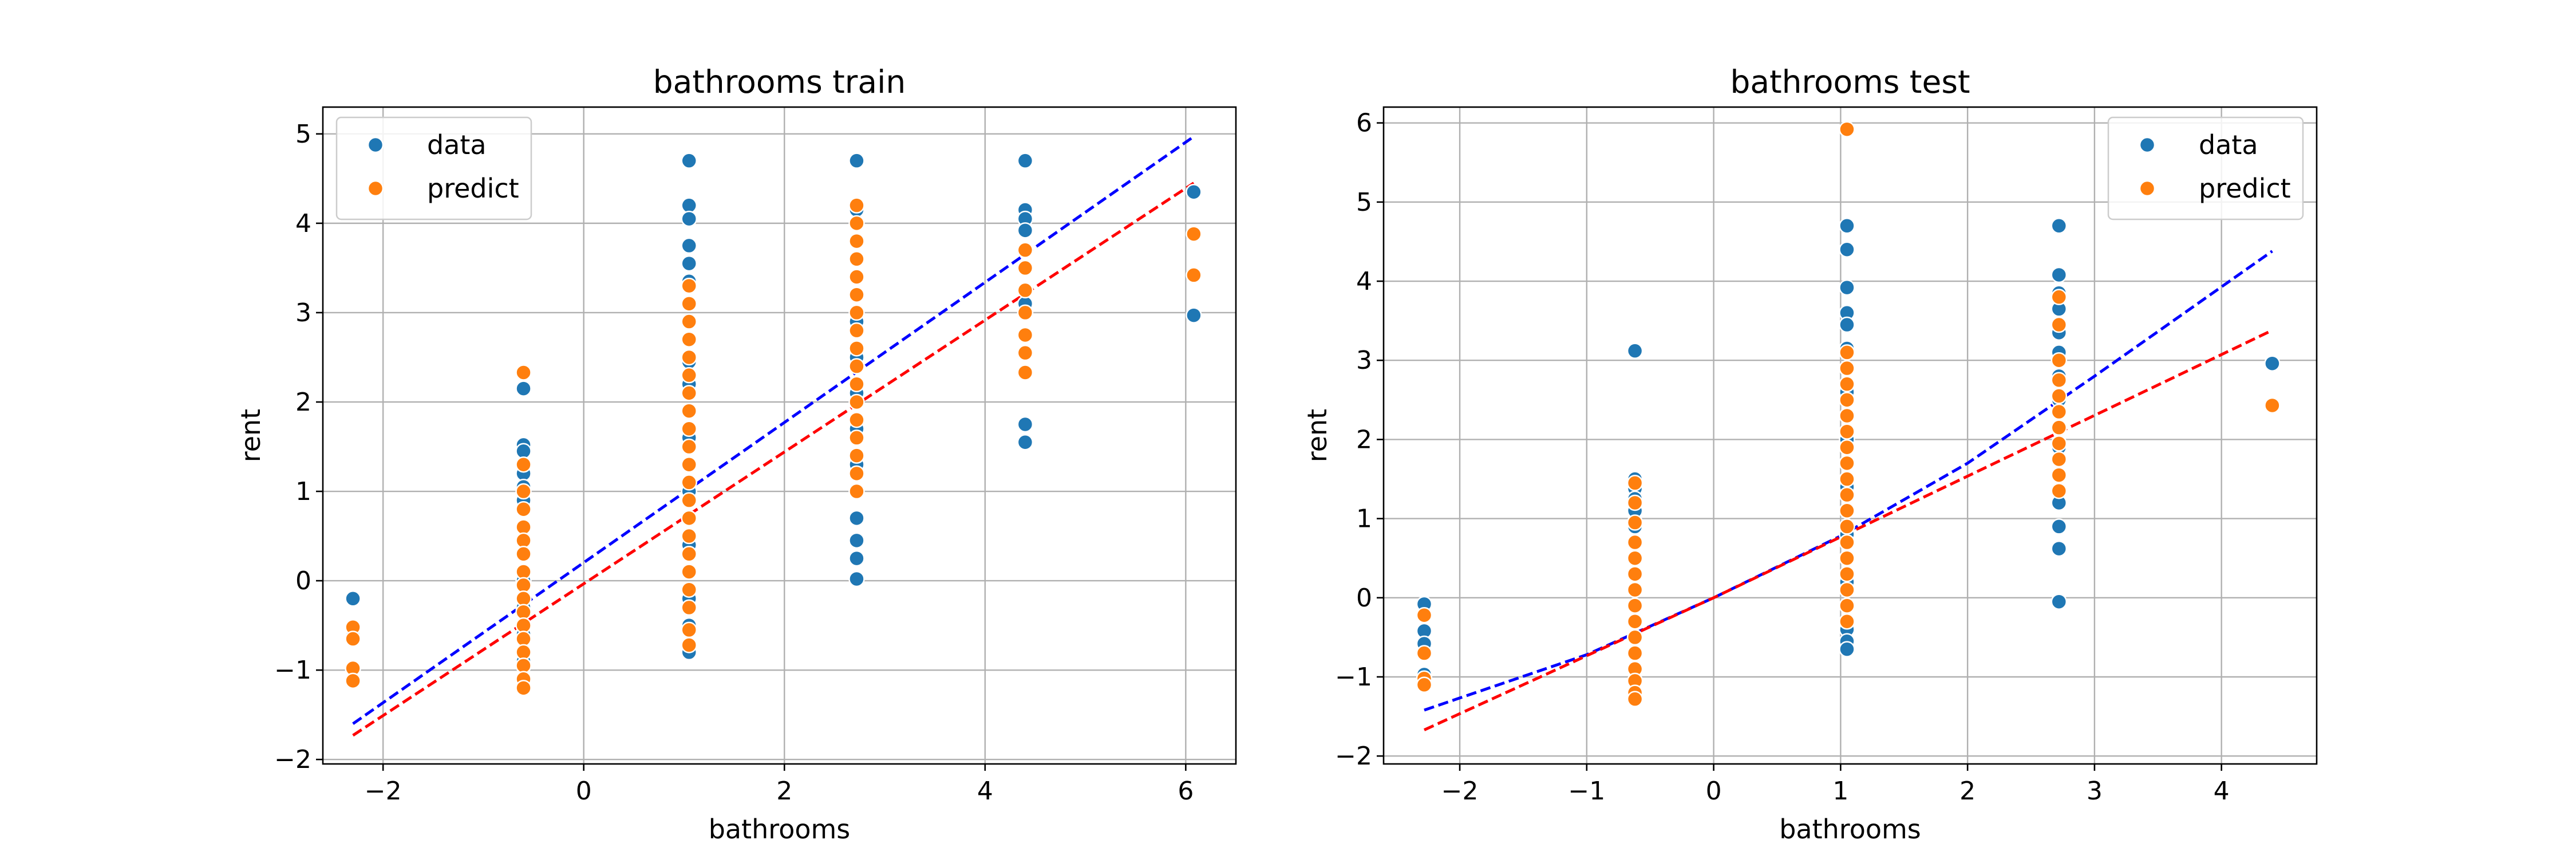 This screenshot has width=2576, height=859. I want to click on x-tick-label: 2, so click(784, 791).